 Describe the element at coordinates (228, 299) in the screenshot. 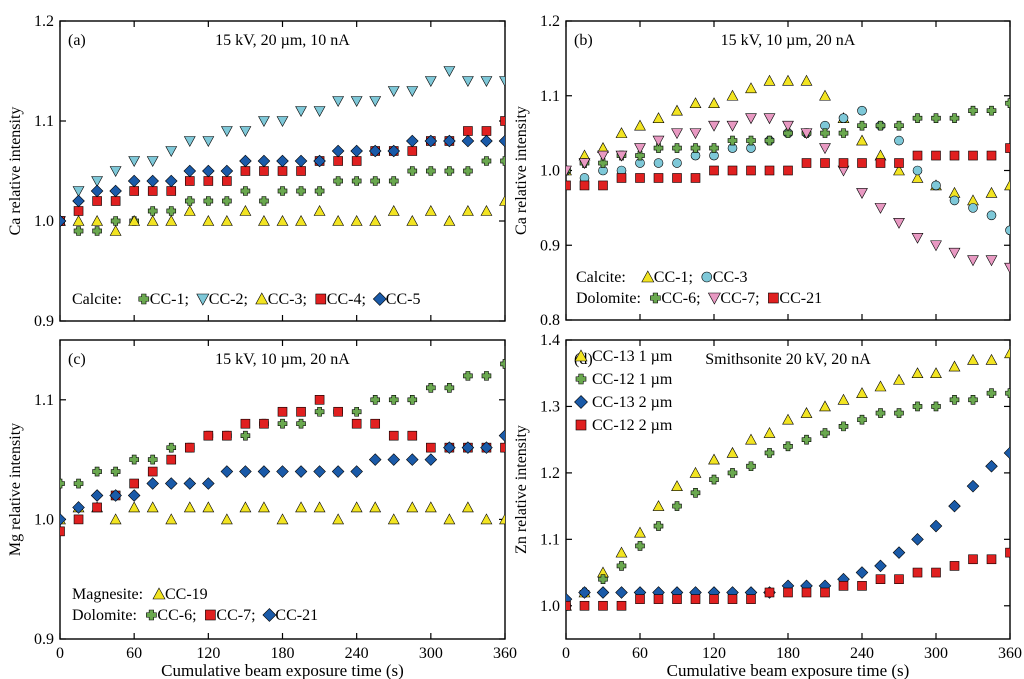

I see `legend-entry: CC-2;` at that location.